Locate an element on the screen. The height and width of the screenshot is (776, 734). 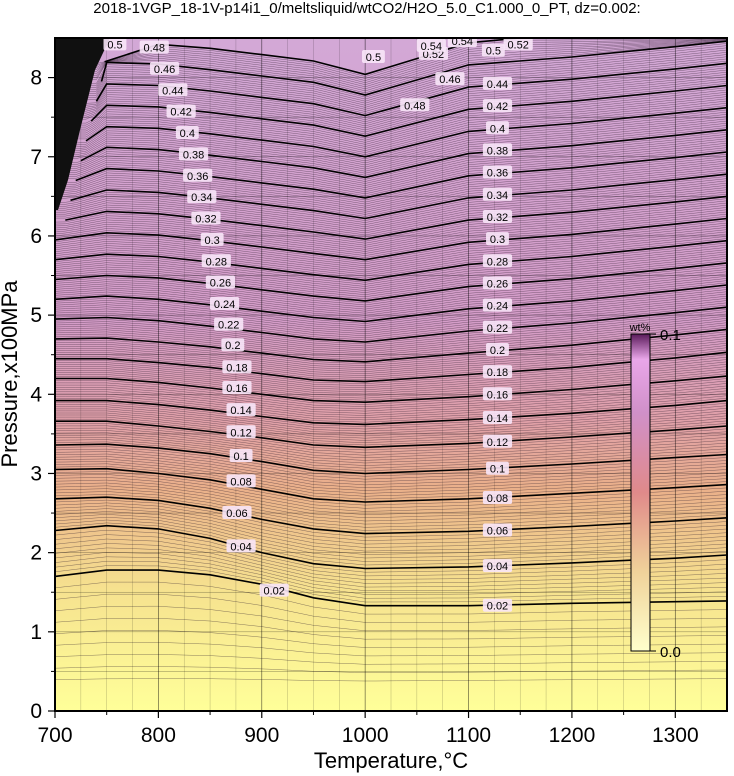
contour-label-text: 0.1 is located at coordinates (240, 457).